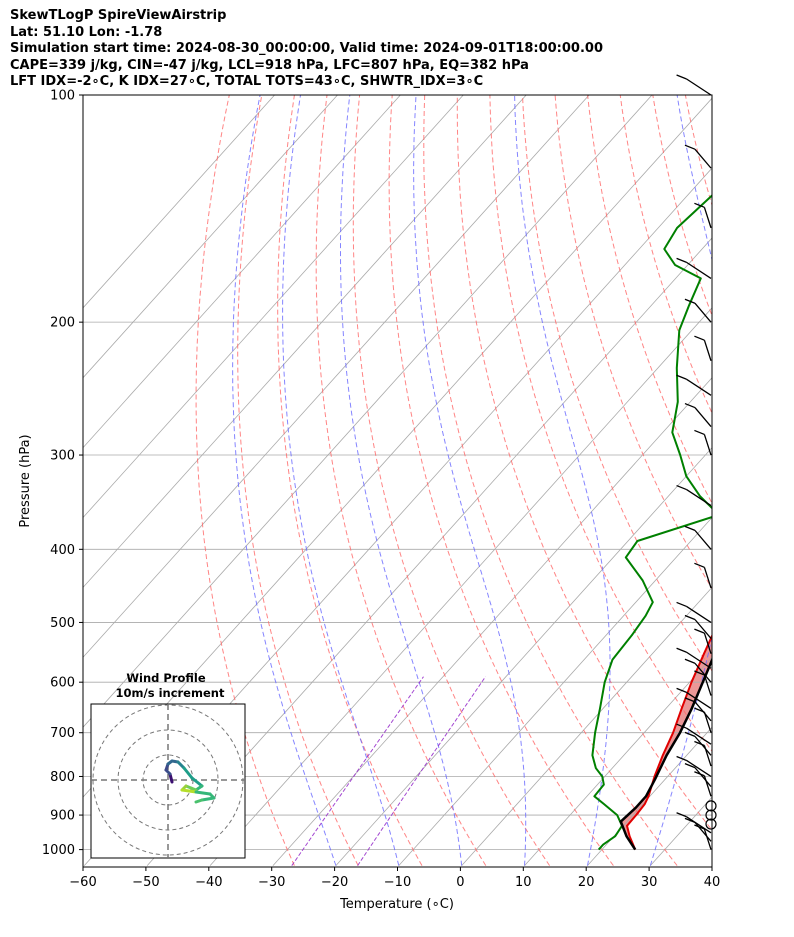  I want to click on dewpoint-line, so click(651, 522).